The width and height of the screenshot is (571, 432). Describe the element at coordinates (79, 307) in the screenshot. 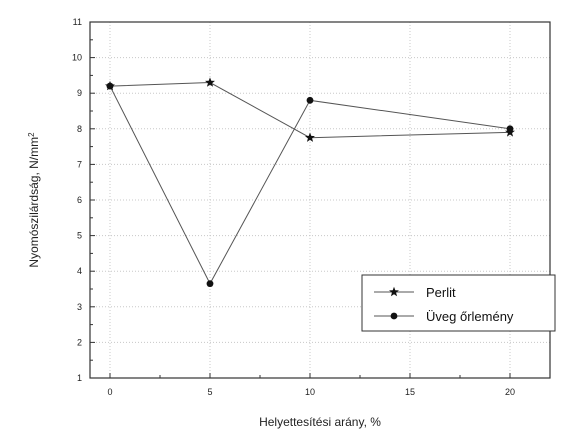

I see `y-tick-label: 3` at that location.